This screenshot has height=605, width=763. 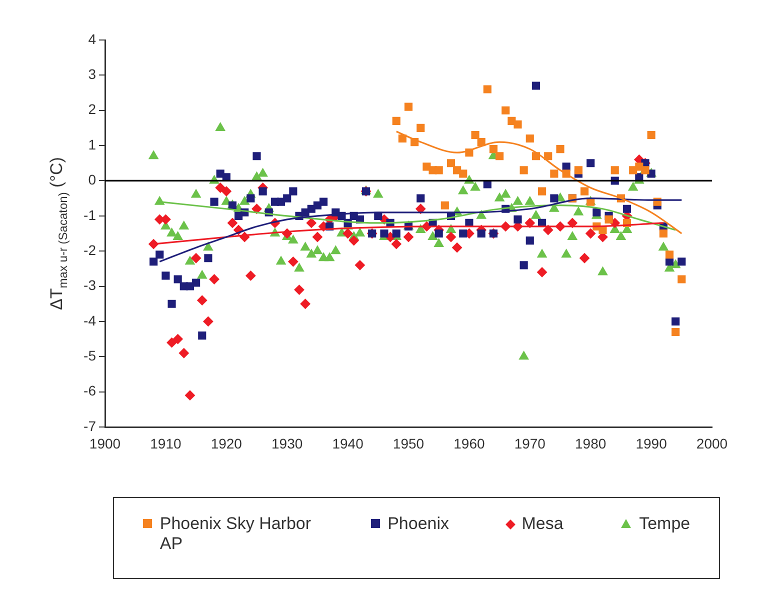 What do you see at coordinates (408, 443) in the screenshot?
I see `x-tick-label: 1950` at bounding box center [408, 443].